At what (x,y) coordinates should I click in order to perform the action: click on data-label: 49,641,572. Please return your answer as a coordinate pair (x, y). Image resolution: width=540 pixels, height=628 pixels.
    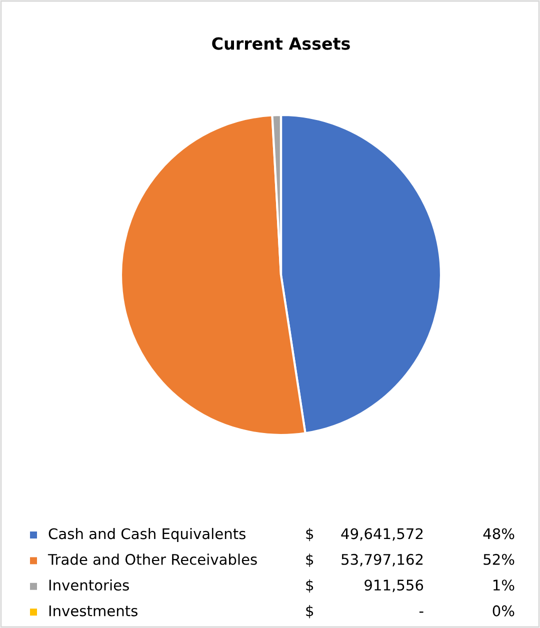
    Looking at the image, I should click on (382, 534).